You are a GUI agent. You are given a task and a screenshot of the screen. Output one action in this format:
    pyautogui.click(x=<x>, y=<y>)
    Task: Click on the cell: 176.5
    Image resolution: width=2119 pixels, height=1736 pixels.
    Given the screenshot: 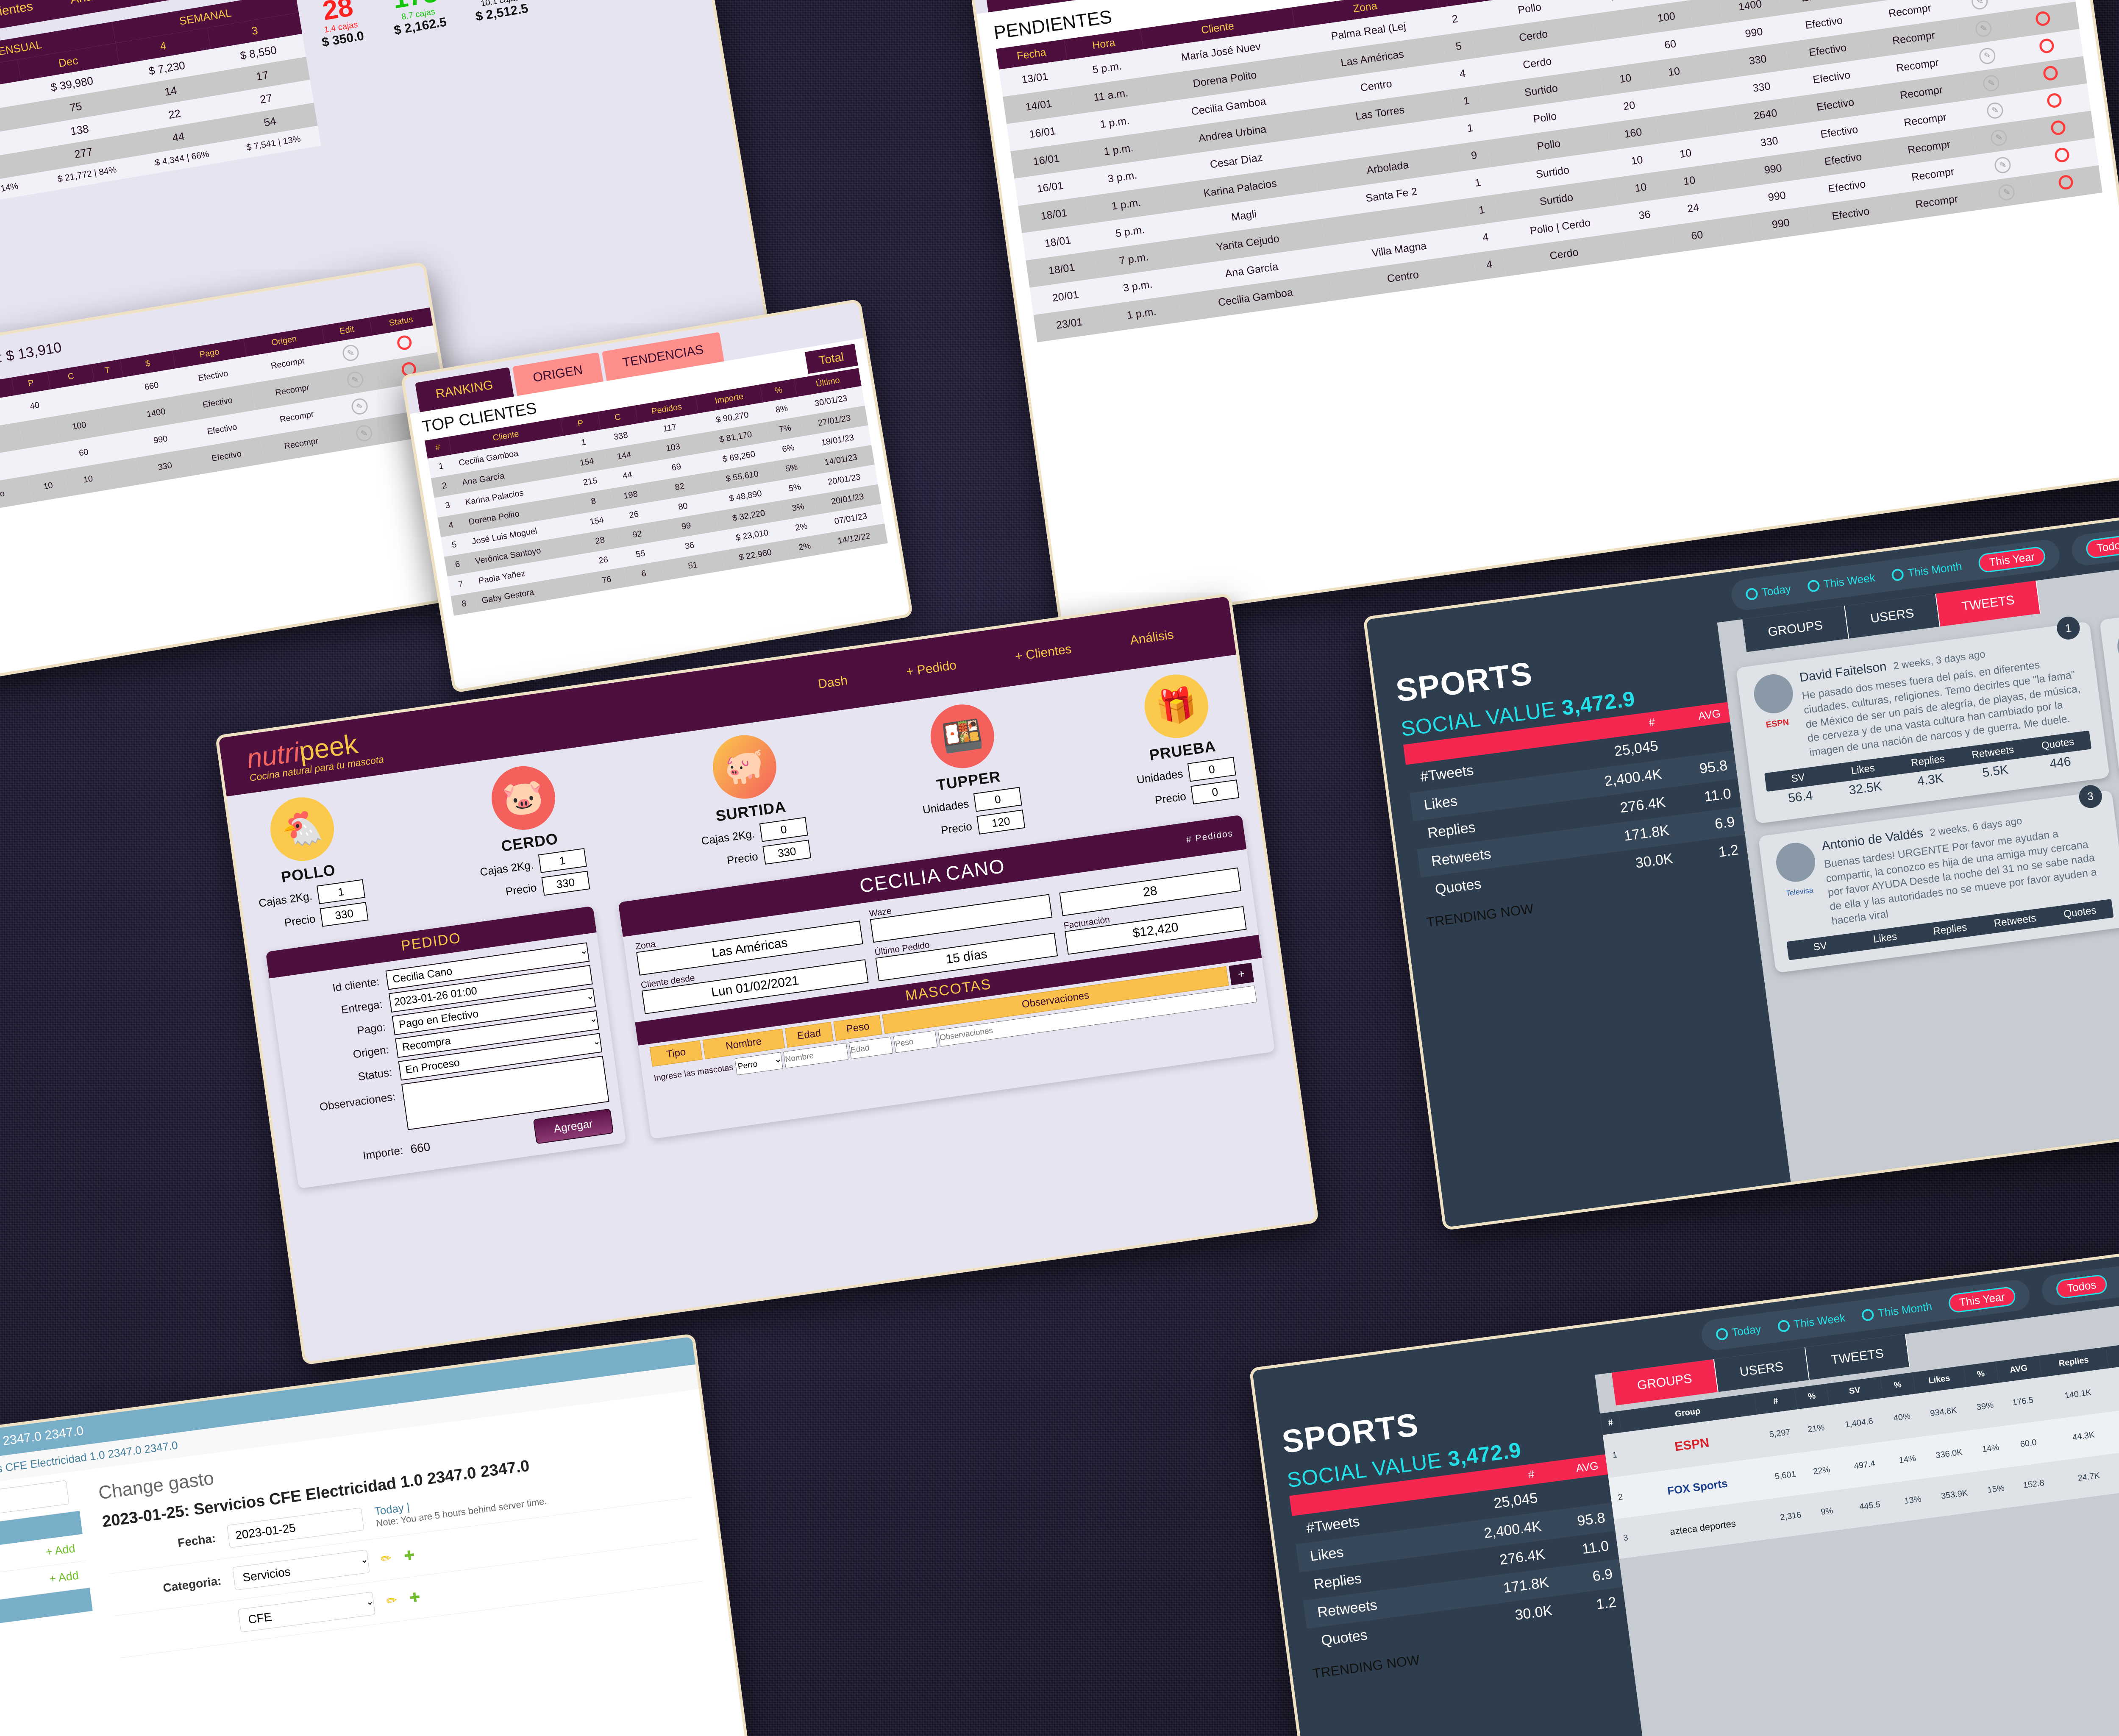 What is the action you would take?
    pyautogui.click(x=2023, y=1401)
    